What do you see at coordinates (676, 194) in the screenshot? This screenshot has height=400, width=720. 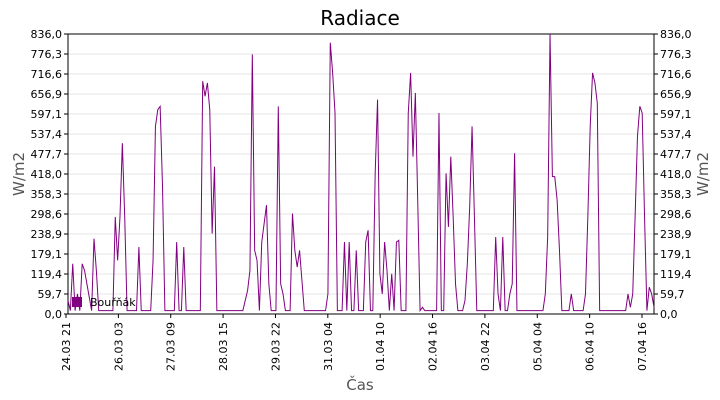 I see `y-tick-label-right: 358,3` at bounding box center [676, 194].